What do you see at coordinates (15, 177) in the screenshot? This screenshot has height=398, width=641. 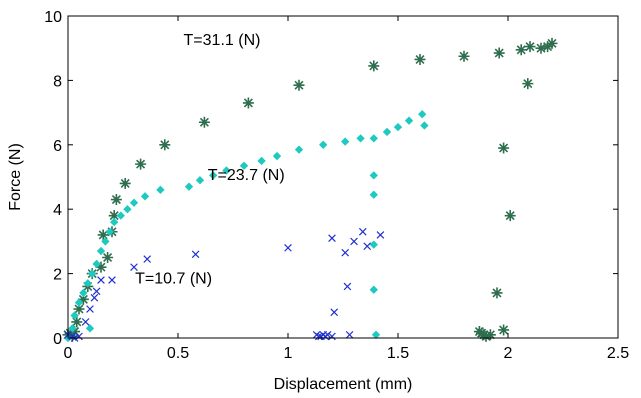 I see `y-axis-label: Force (N)` at bounding box center [15, 177].